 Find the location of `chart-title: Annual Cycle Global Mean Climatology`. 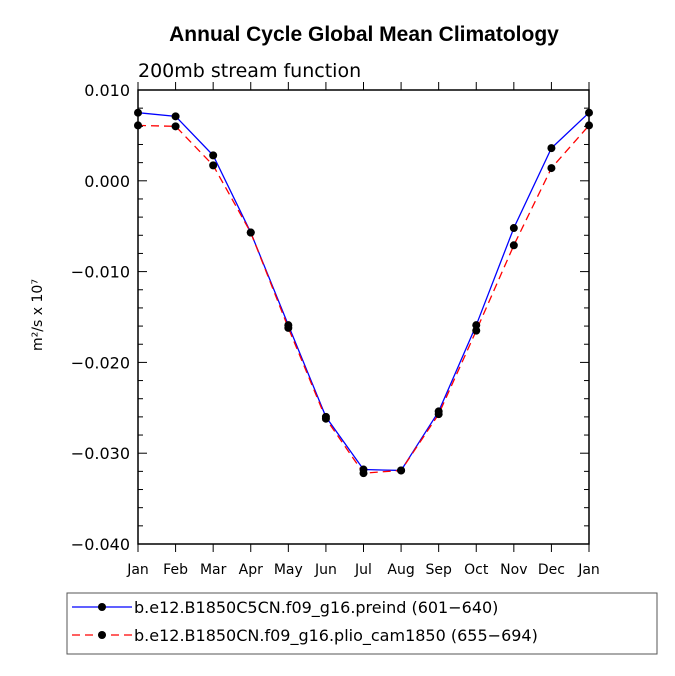

chart-title: Annual Cycle Global Mean Climatology is located at coordinates (364, 34).